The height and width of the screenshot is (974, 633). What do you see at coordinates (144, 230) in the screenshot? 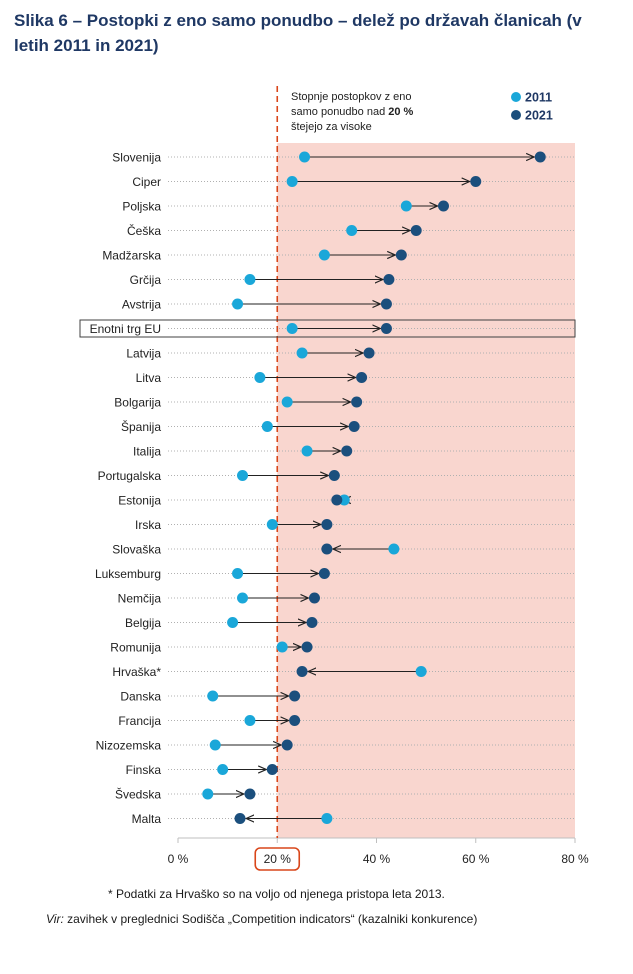
I see `category-label: Češka` at bounding box center [144, 230].